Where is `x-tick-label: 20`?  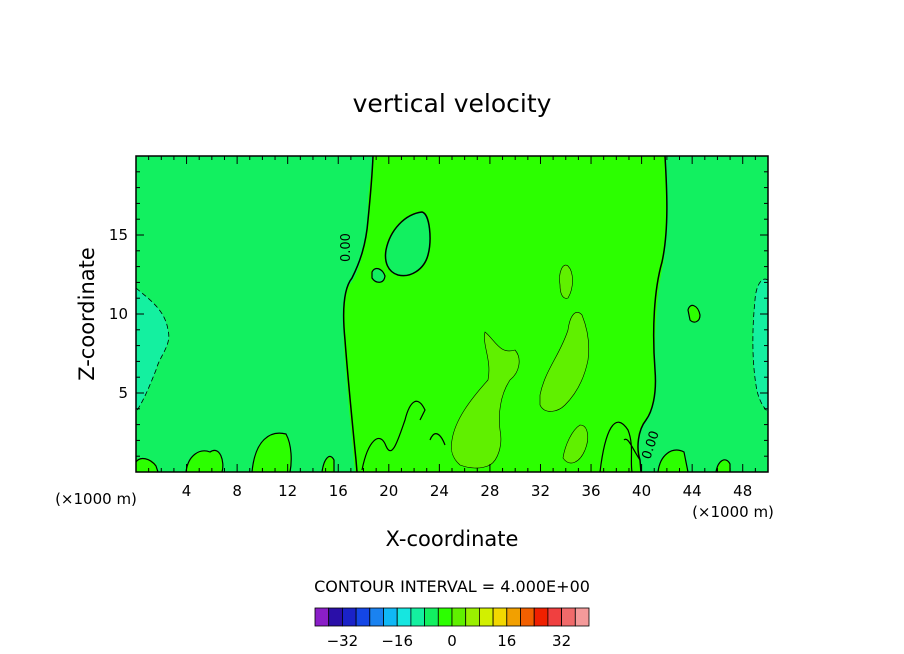
x-tick-label: 20 is located at coordinates (388, 491).